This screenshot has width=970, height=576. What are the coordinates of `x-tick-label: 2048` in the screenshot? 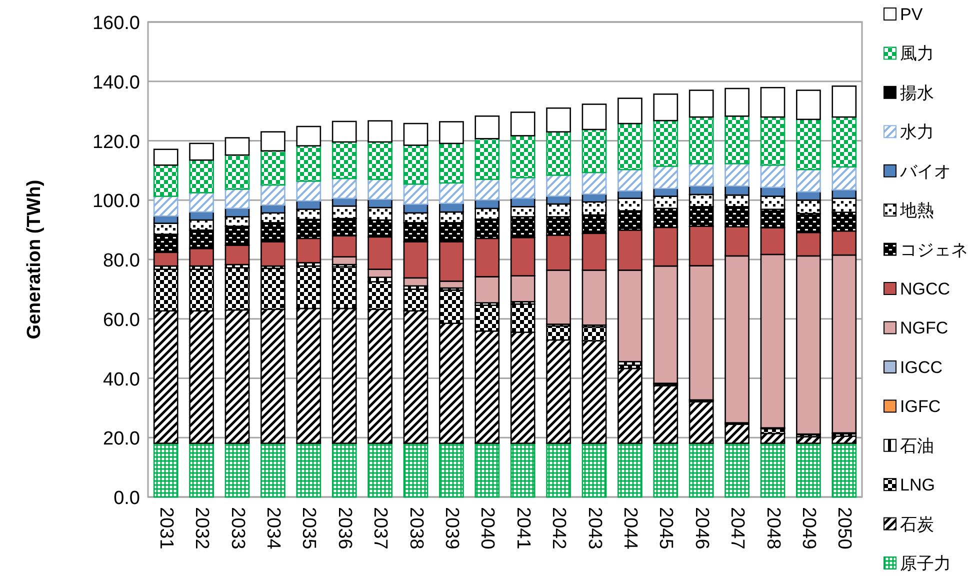 It's located at (773, 528).